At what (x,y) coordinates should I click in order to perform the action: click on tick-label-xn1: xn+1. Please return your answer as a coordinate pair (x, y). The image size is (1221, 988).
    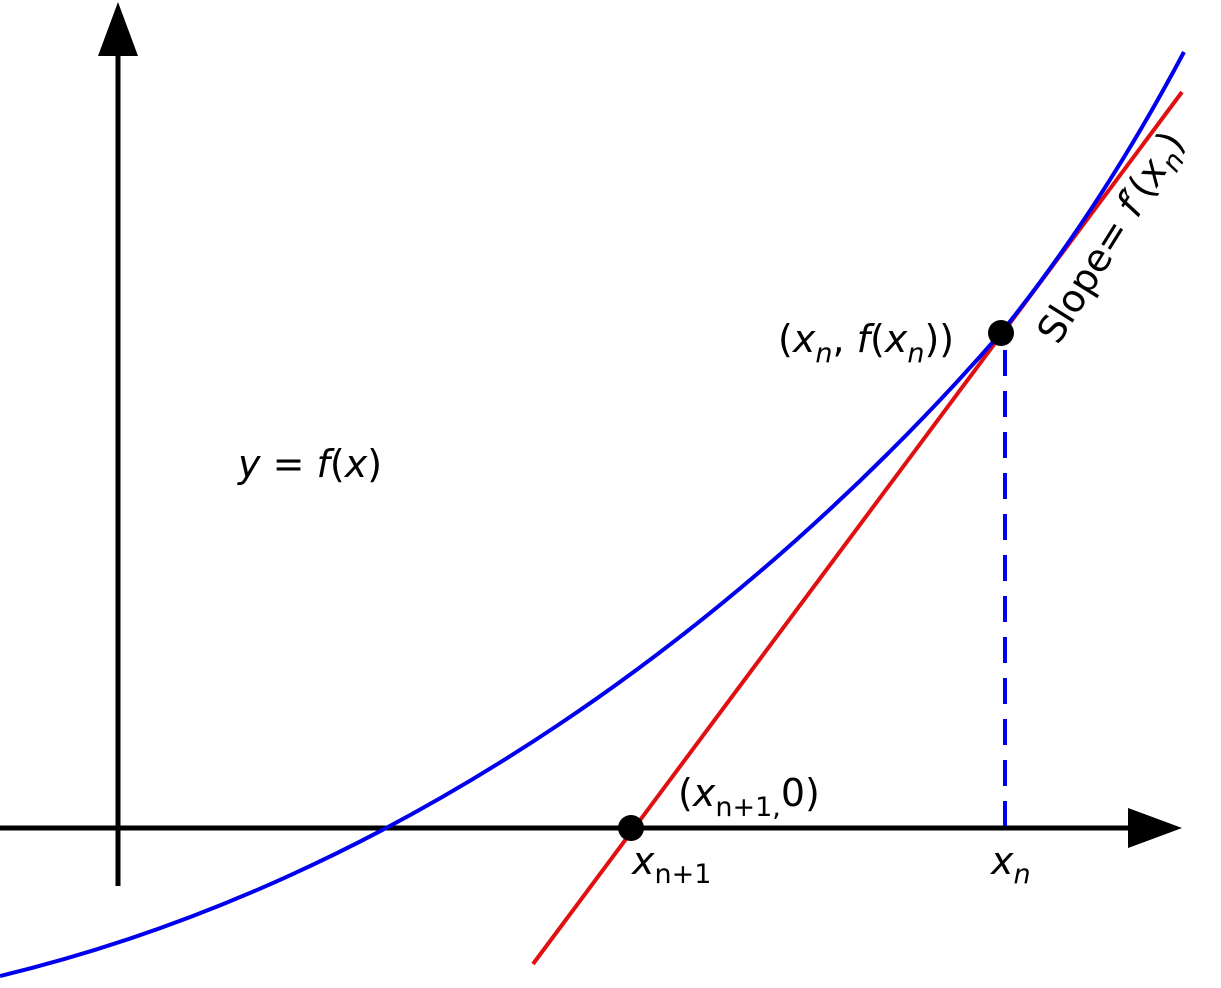
    Looking at the image, I should click on (671, 864).